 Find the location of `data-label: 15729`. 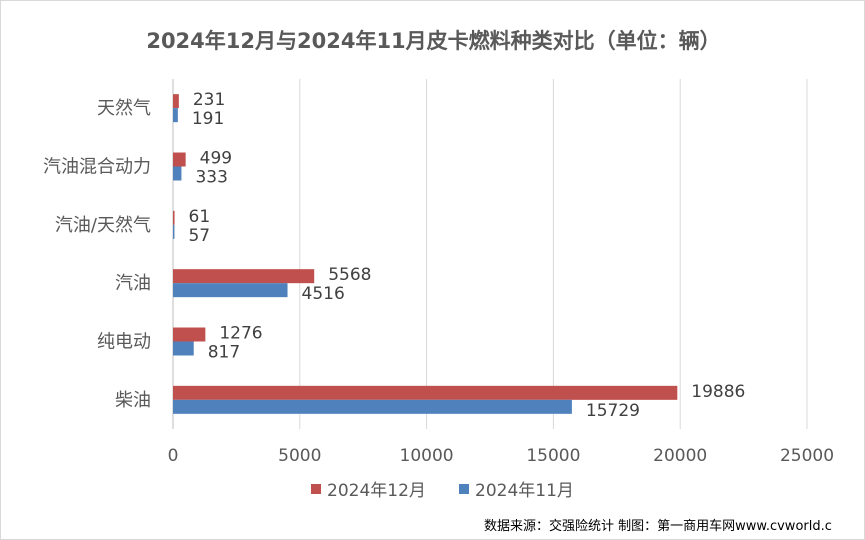

data-label: 15729 is located at coordinates (613, 411).